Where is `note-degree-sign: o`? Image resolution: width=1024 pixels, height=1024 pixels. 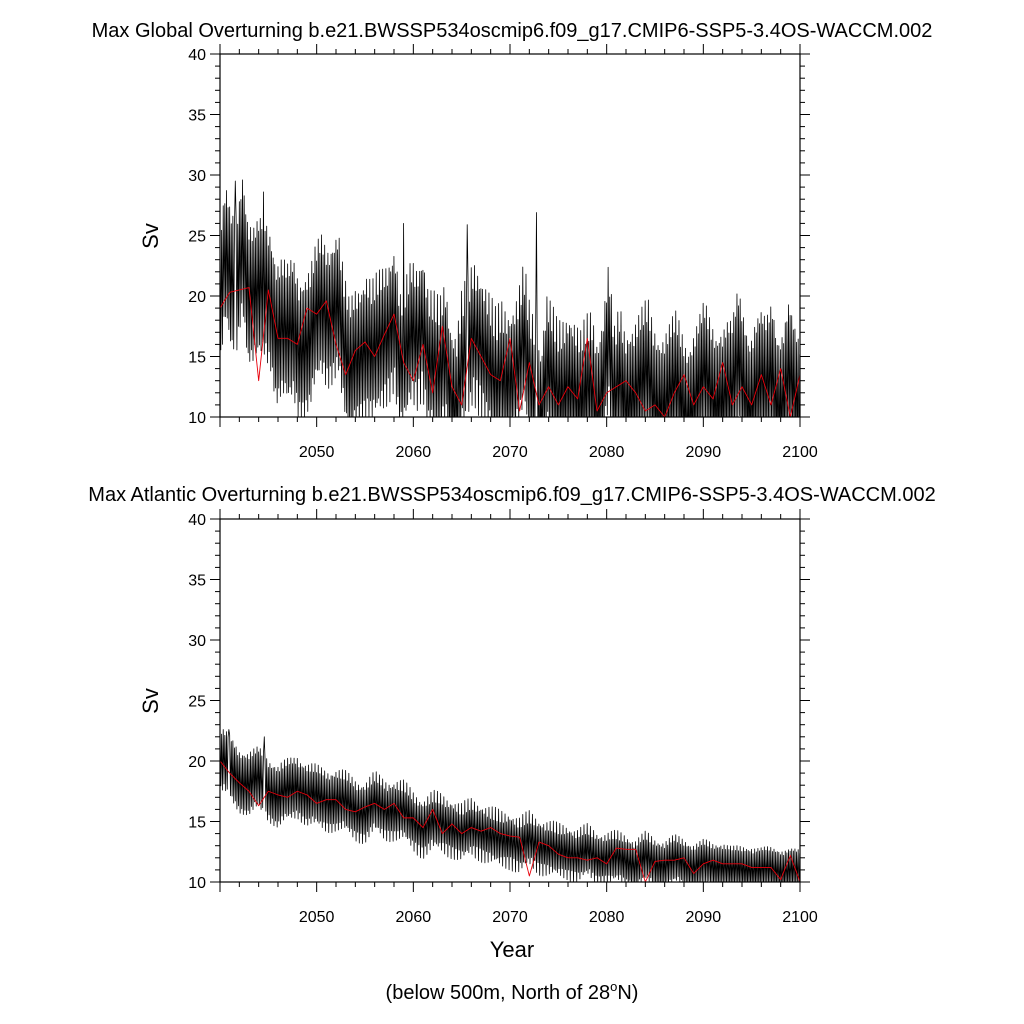
note-degree-sign: o is located at coordinates (613, 986).